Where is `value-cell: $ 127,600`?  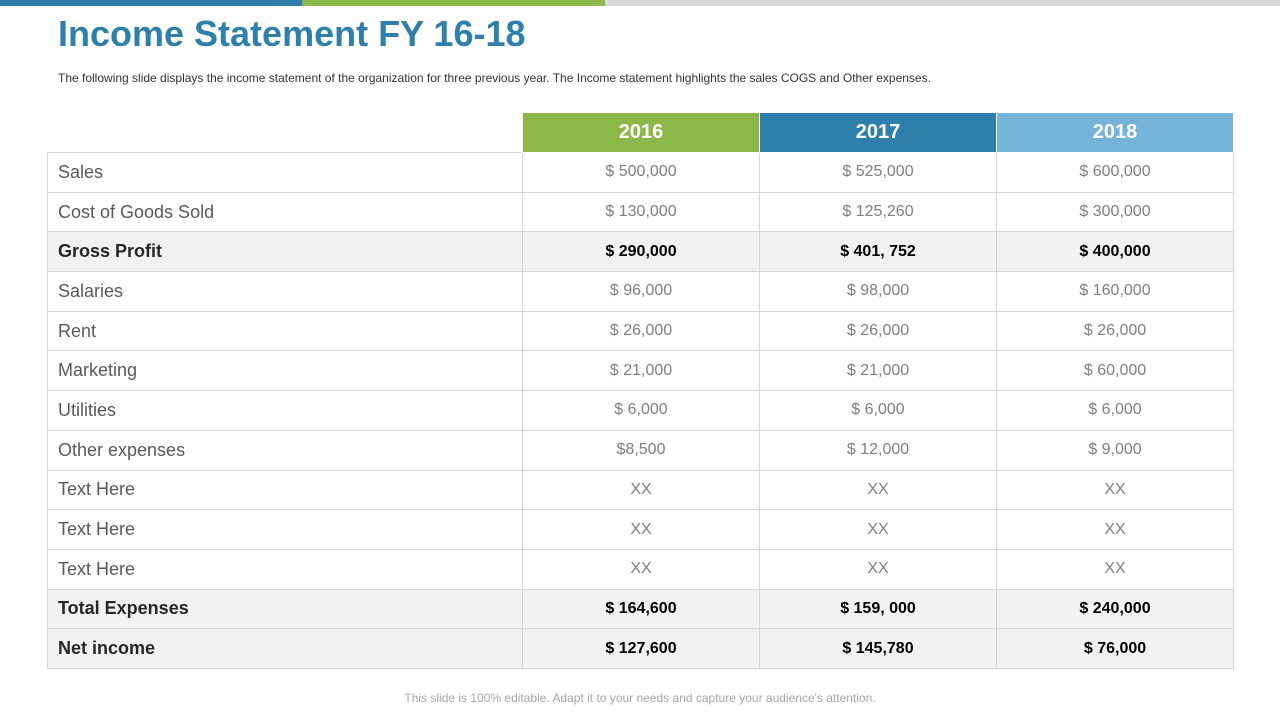
value-cell: $ 127,600 is located at coordinates (641, 648).